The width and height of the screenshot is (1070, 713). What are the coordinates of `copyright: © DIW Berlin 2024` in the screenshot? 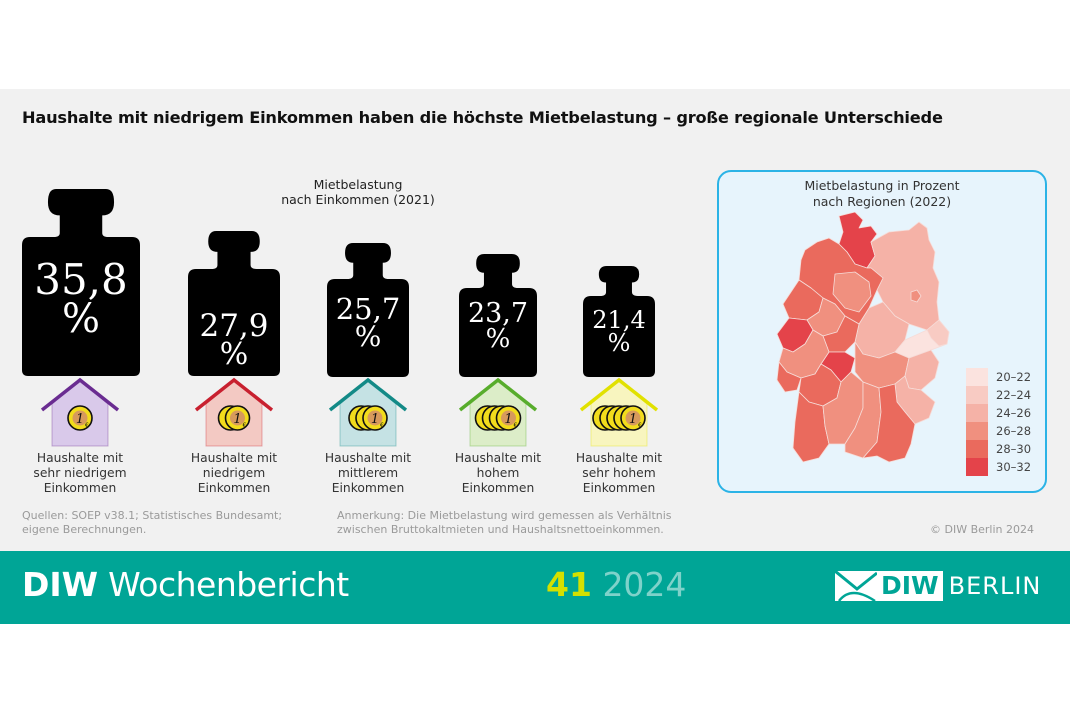 It's located at (982, 529).